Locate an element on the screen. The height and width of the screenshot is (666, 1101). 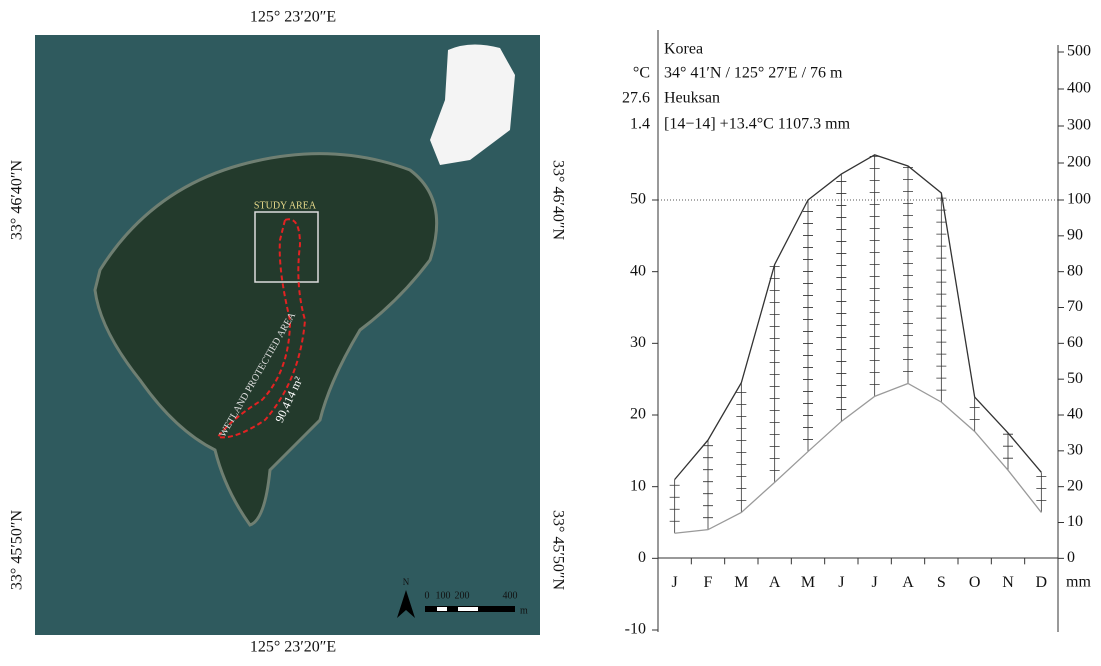
y-tick-label: 20 is located at coordinates (638, 414).